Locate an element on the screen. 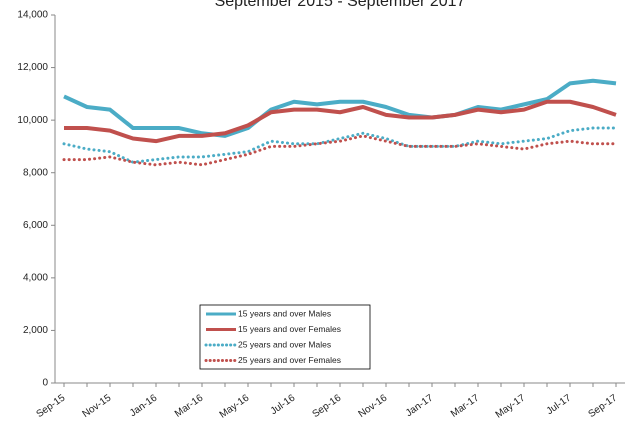 This screenshot has height=428, width=627. y-tick-label: 2,000 is located at coordinates (35, 330).